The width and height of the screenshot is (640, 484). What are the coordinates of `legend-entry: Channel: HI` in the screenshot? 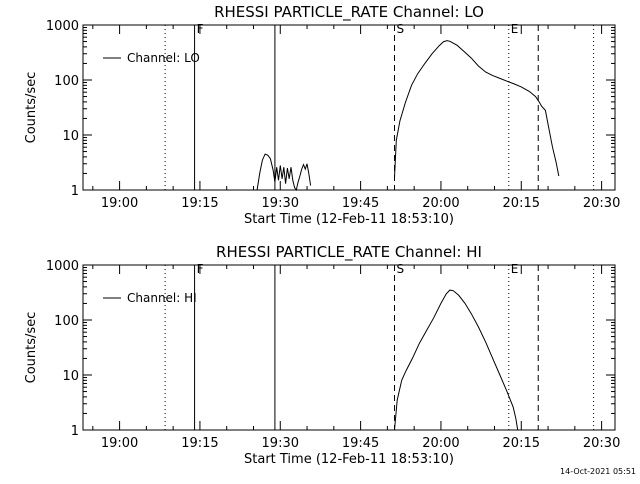 It's located at (162, 298).